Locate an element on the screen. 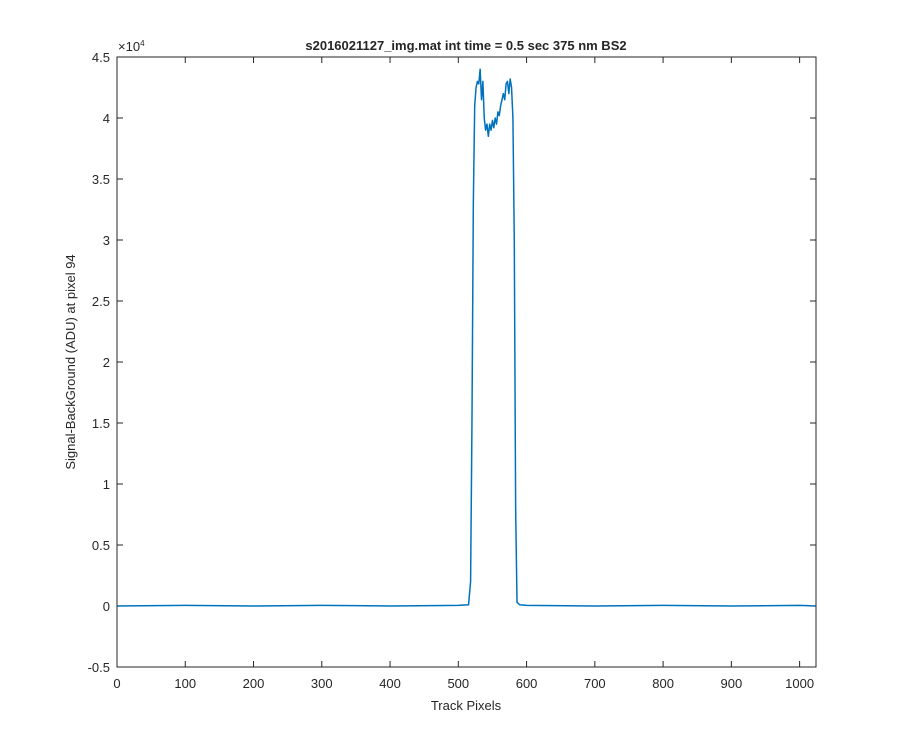 The height and width of the screenshot is (750, 900). x-tick-label: 300 is located at coordinates (322, 683).